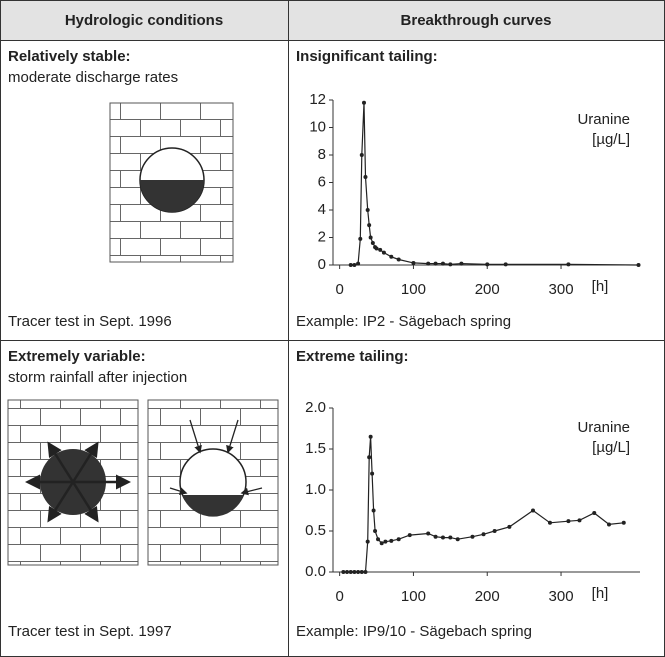  What do you see at coordinates (322, 154) in the screenshot?
I see `y-tick-label: 8` at bounding box center [322, 154].